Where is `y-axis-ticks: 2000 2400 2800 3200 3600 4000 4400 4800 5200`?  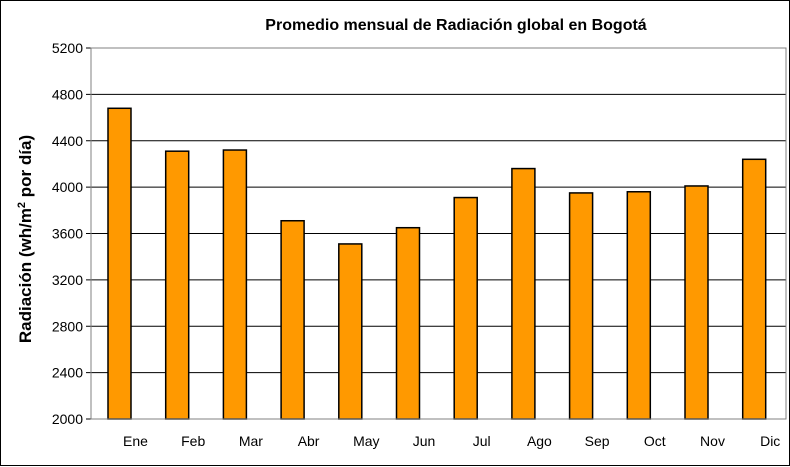 y-axis-ticks: 2000 2400 2800 3200 3600 4000 4400 4800 5200 is located at coordinates (71, 233).